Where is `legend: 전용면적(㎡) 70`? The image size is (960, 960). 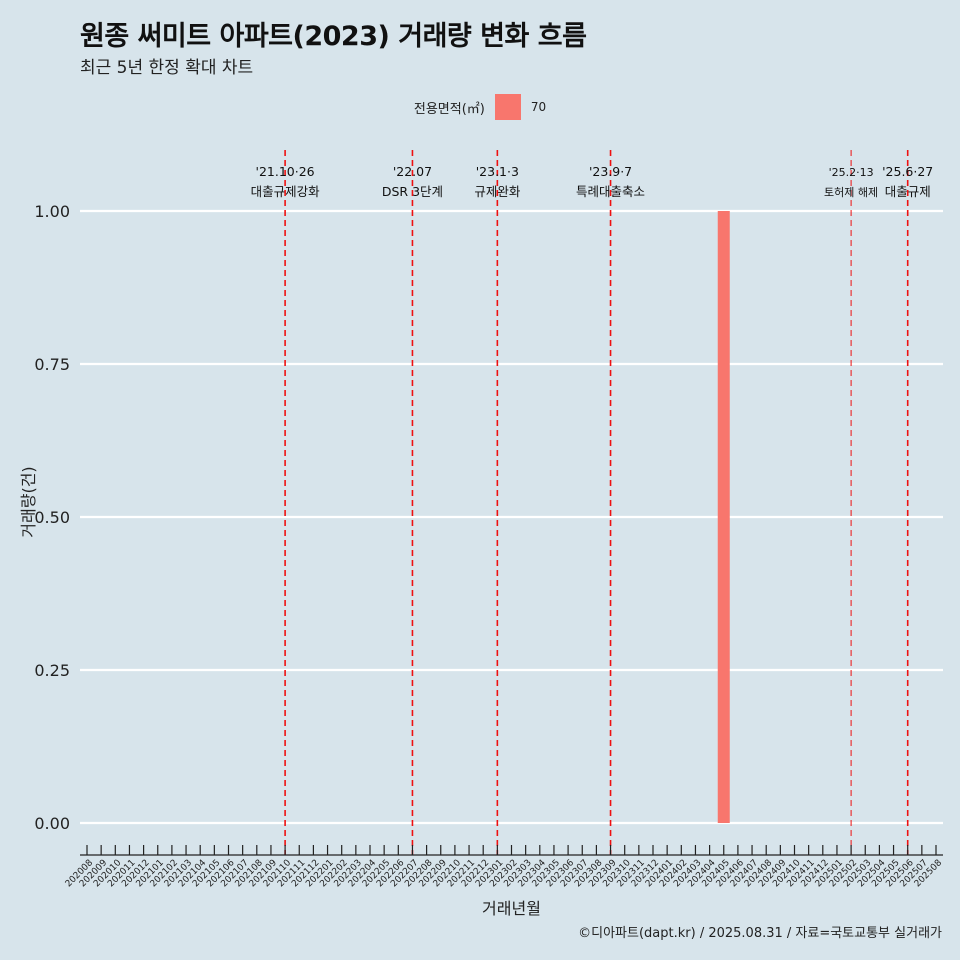
legend: 전용면적(㎡) 70 is located at coordinates (480, 107).